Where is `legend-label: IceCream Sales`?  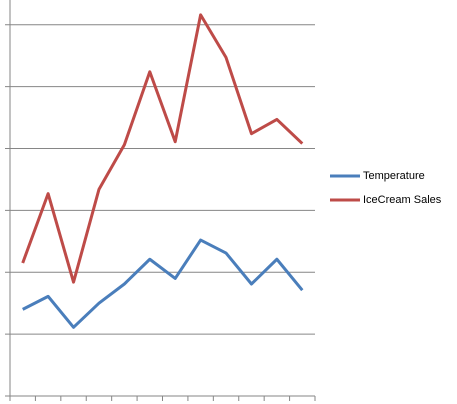 legend-label: IceCream Sales is located at coordinates (402, 200).